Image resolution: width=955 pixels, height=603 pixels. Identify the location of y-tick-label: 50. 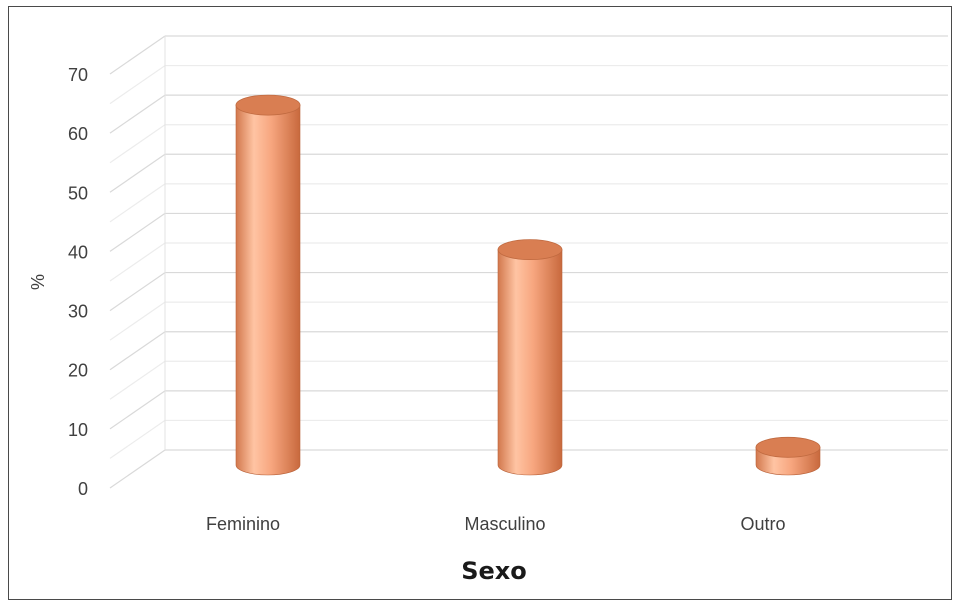
(78, 193).